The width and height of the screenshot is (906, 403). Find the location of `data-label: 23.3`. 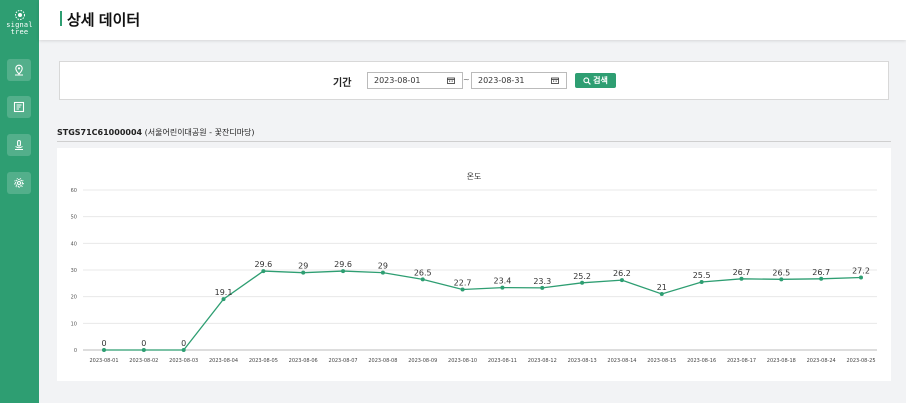

data-label: 23.3 is located at coordinates (542, 281).